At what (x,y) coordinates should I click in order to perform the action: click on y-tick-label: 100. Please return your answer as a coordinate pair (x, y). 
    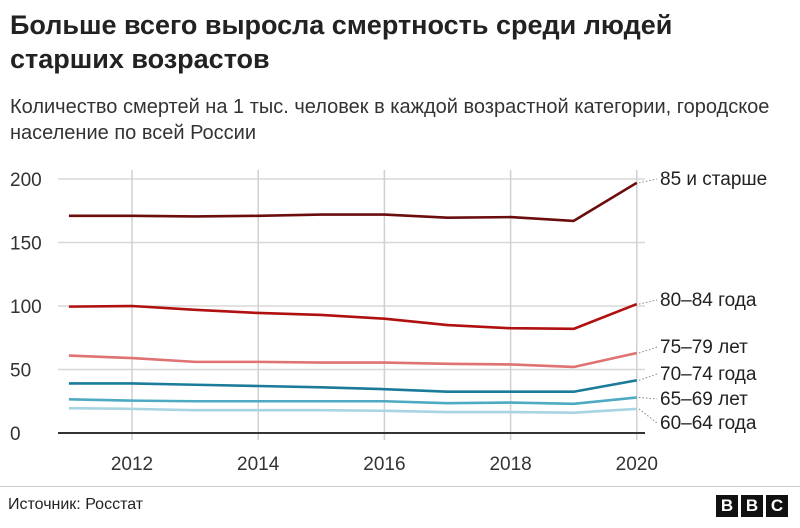
    Looking at the image, I should click on (26, 307).